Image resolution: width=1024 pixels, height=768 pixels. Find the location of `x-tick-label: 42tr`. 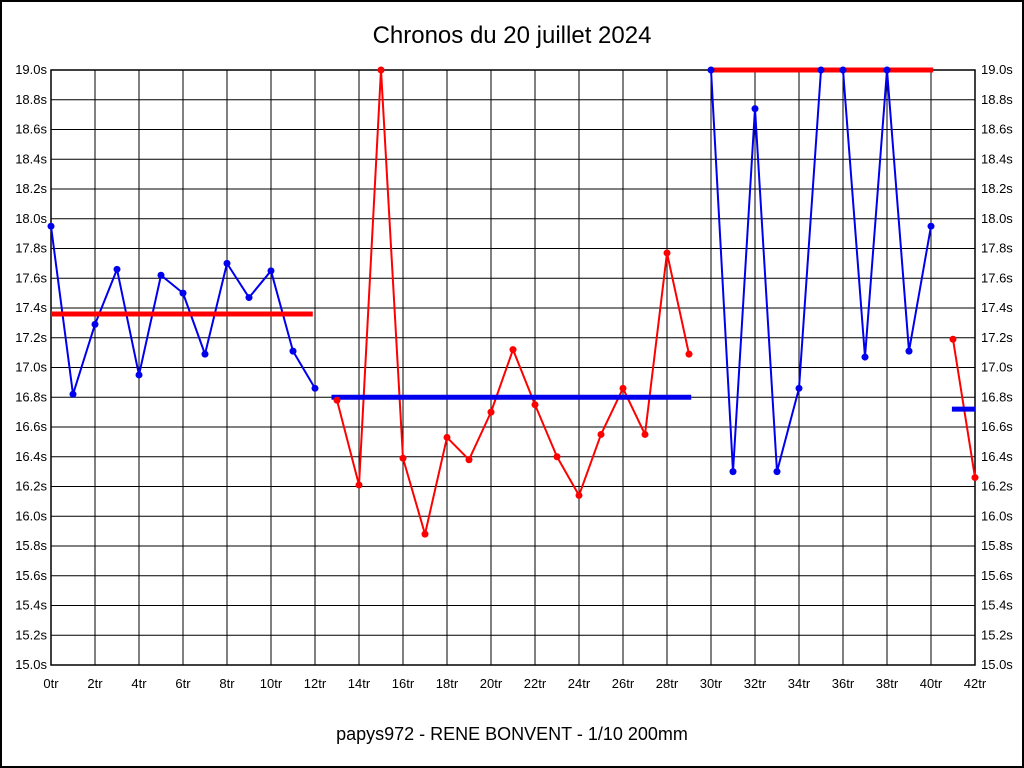

x-tick-label: 42tr is located at coordinates (975, 683).